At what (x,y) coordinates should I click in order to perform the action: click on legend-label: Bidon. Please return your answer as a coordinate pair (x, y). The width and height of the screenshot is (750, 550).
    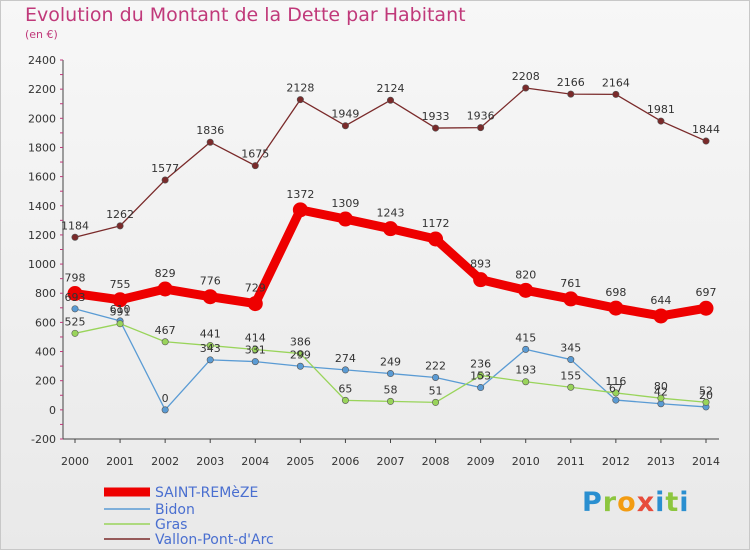
    Looking at the image, I should click on (175, 510).